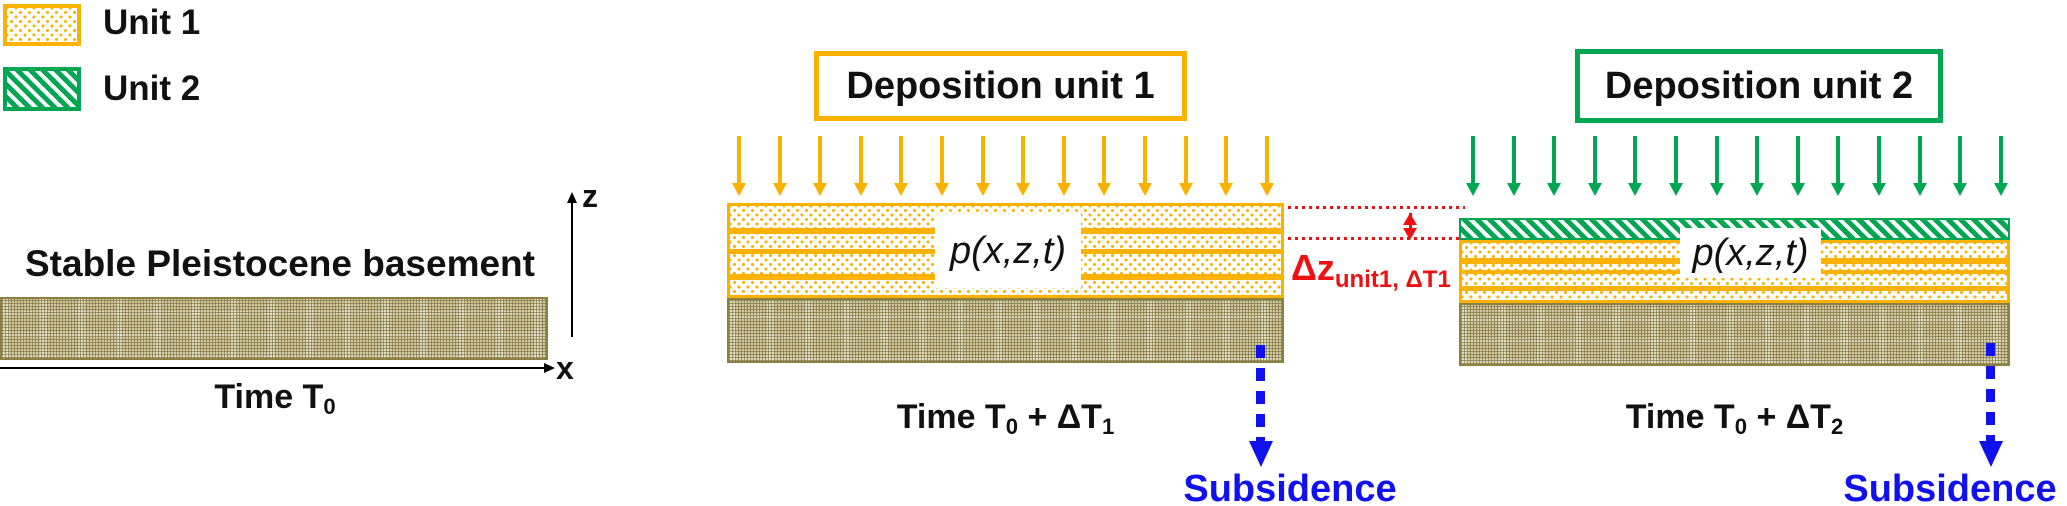 The image size is (2067, 506). What do you see at coordinates (42, 25) in the screenshot?
I see `legend-unit1-swatch` at bounding box center [42, 25].